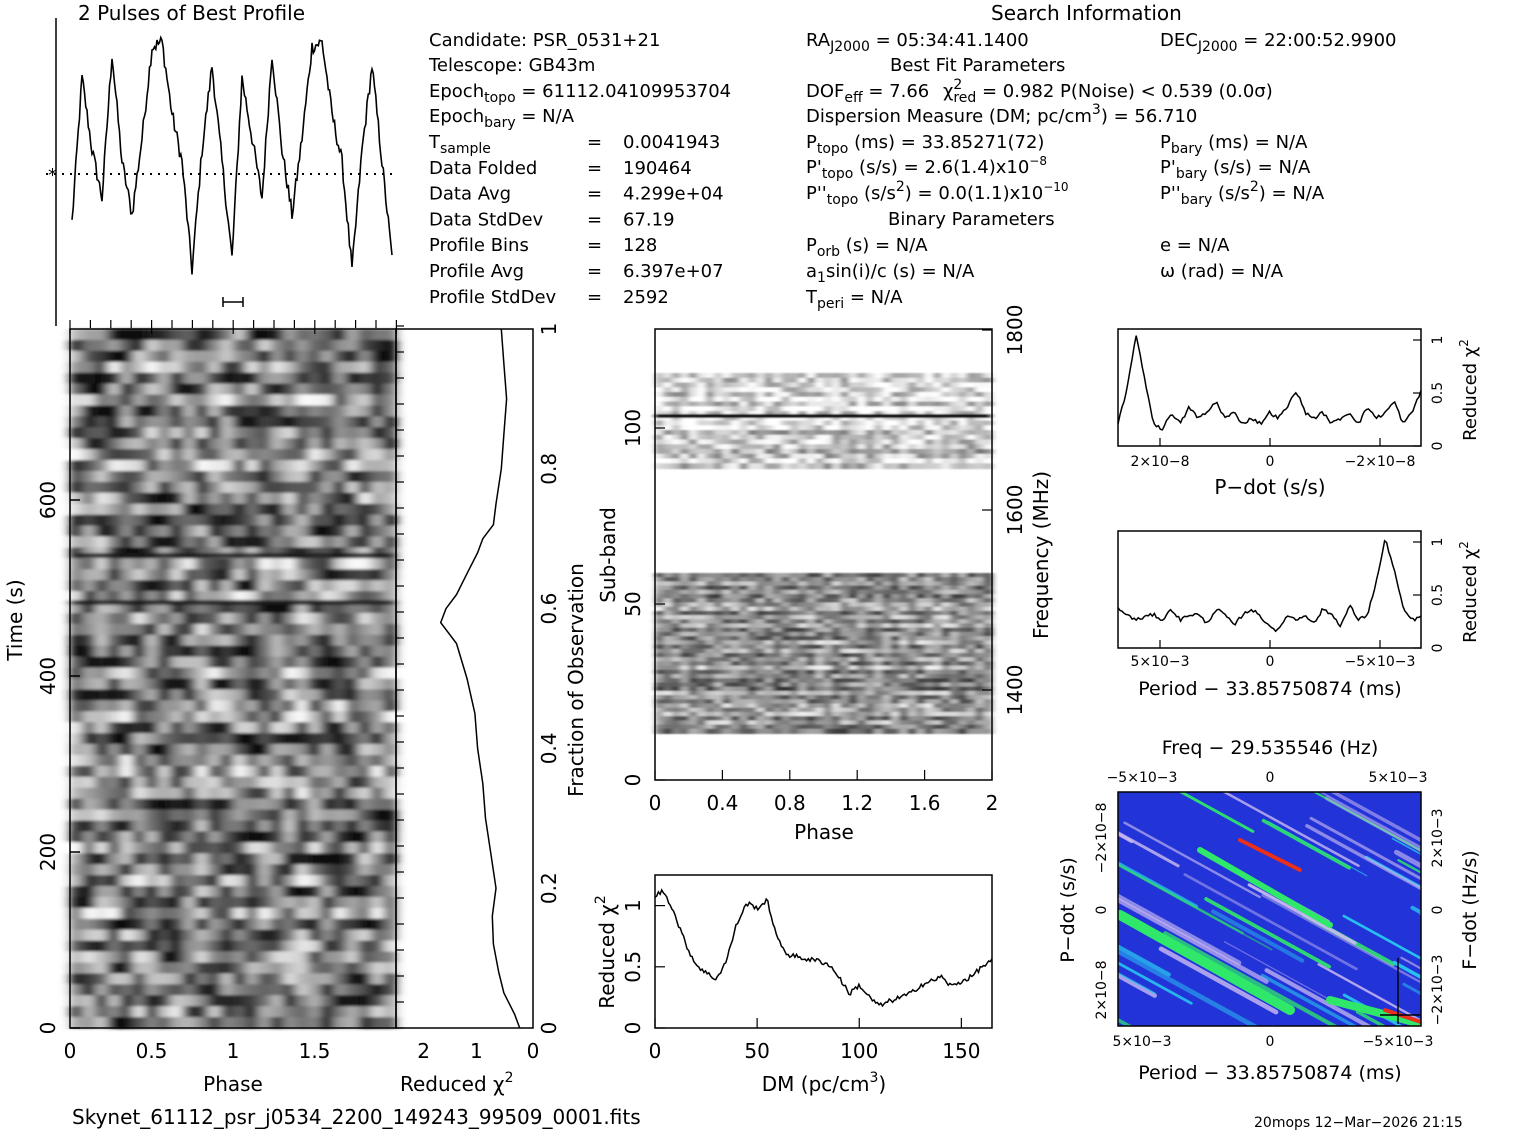 The width and height of the screenshot is (1517, 1133). Describe the element at coordinates (1124, 91) in the screenshot. I see `chi-value: = 0.982 P(Noise) < 0.539 (0.0σ)` at that location.